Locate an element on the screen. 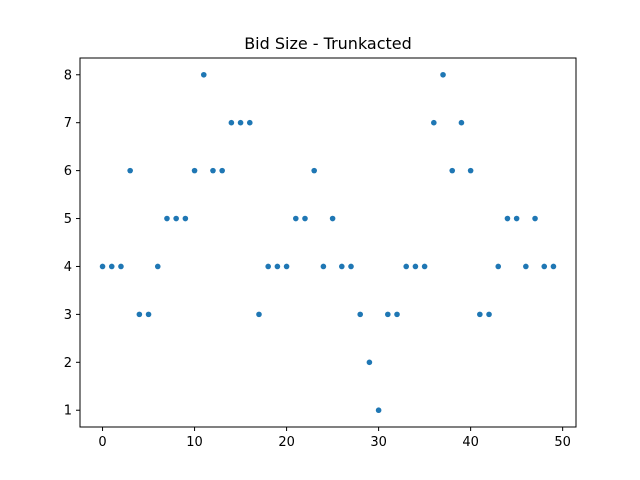 The image size is (640, 480). x-tick-label: 30 is located at coordinates (378, 442).